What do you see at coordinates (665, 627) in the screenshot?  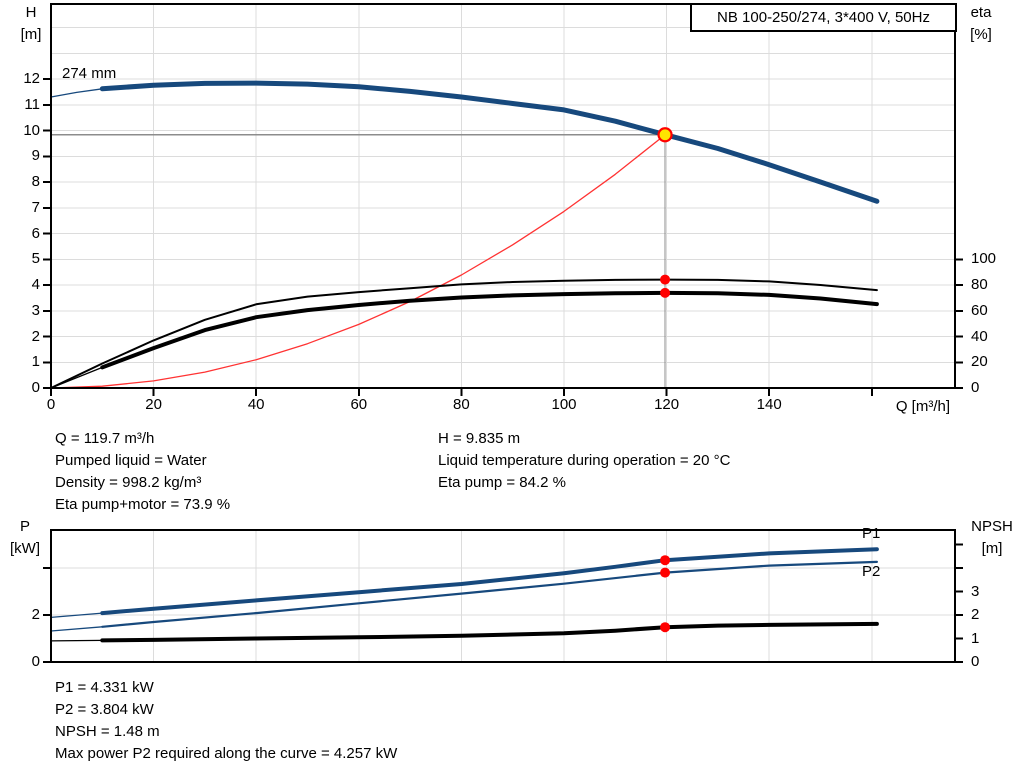 I see `npsh-point` at bounding box center [665, 627].